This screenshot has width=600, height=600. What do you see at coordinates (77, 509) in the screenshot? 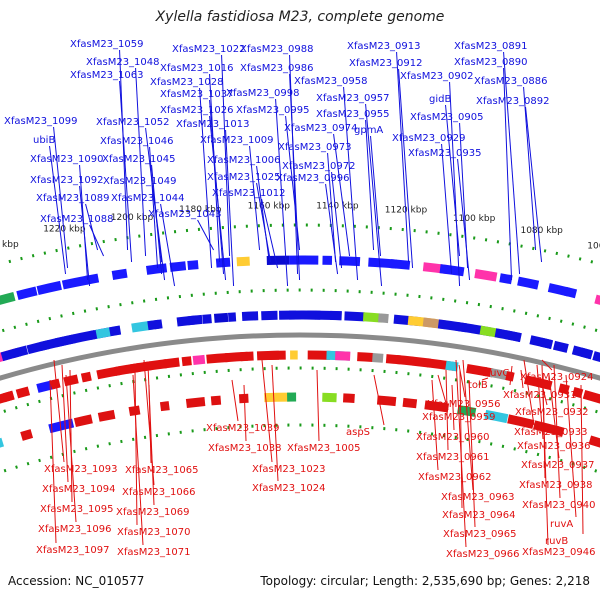
I see `reverse-gene-label: XfasM23_1095` at bounding box center [77, 509].